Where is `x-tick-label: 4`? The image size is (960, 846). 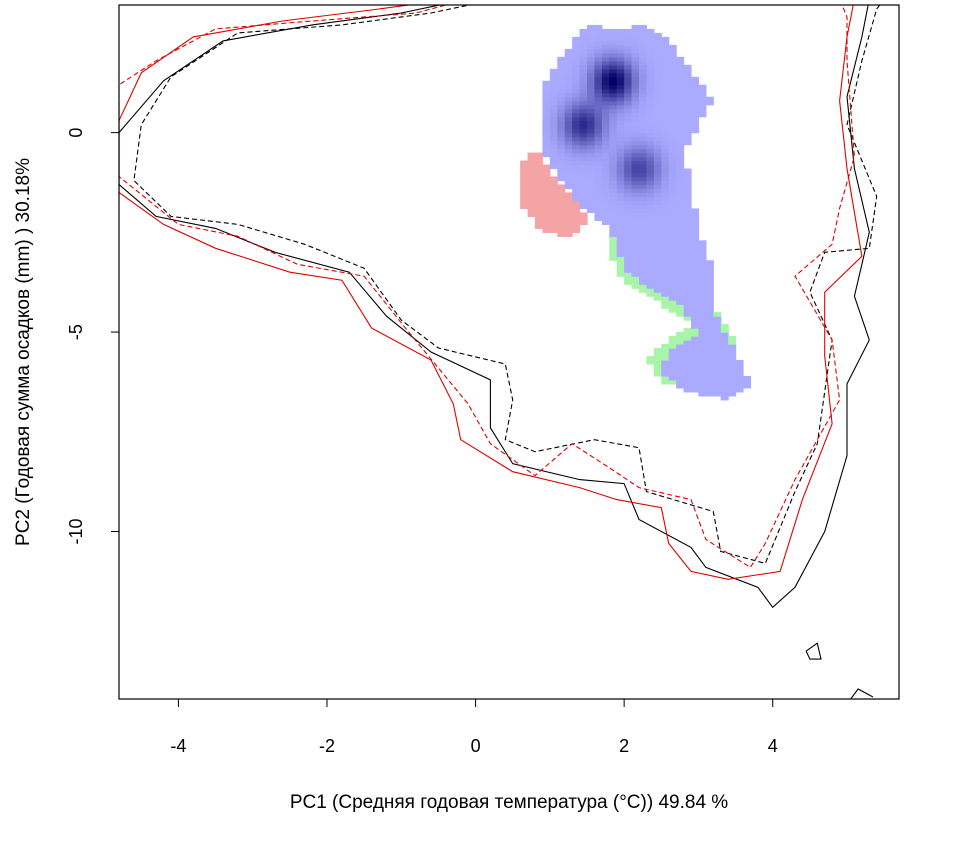 x-tick-label: 4 is located at coordinates (773, 746).